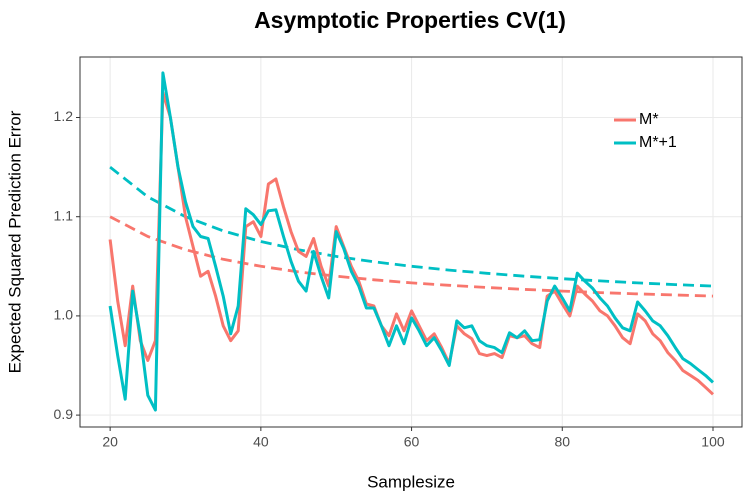 The width and height of the screenshot is (750, 500). Describe the element at coordinates (562, 442) in the screenshot. I see `x-tick-label: 80` at that location.